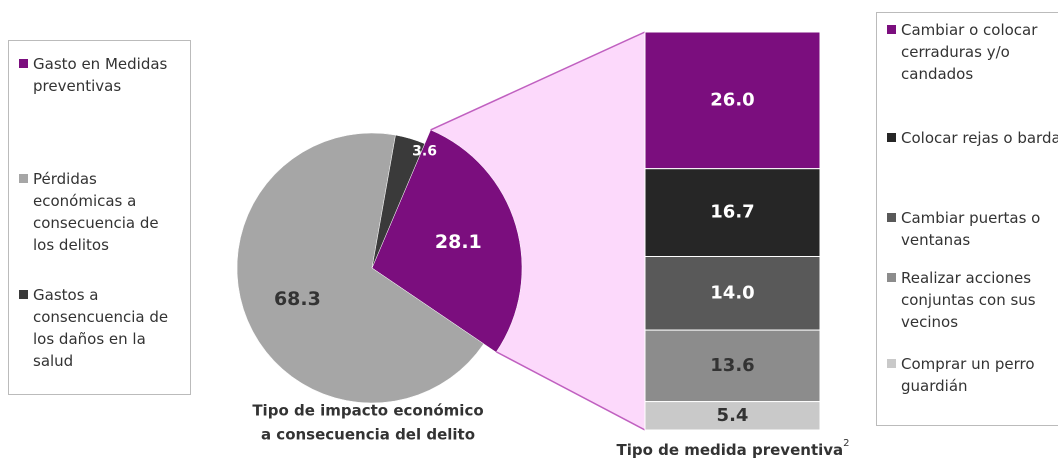 Image resolution: width=1058 pixels, height=465 pixels. Describe the element at coordinates (424, 152) in the screenshot. I see `data-label: 3.6` at that location.